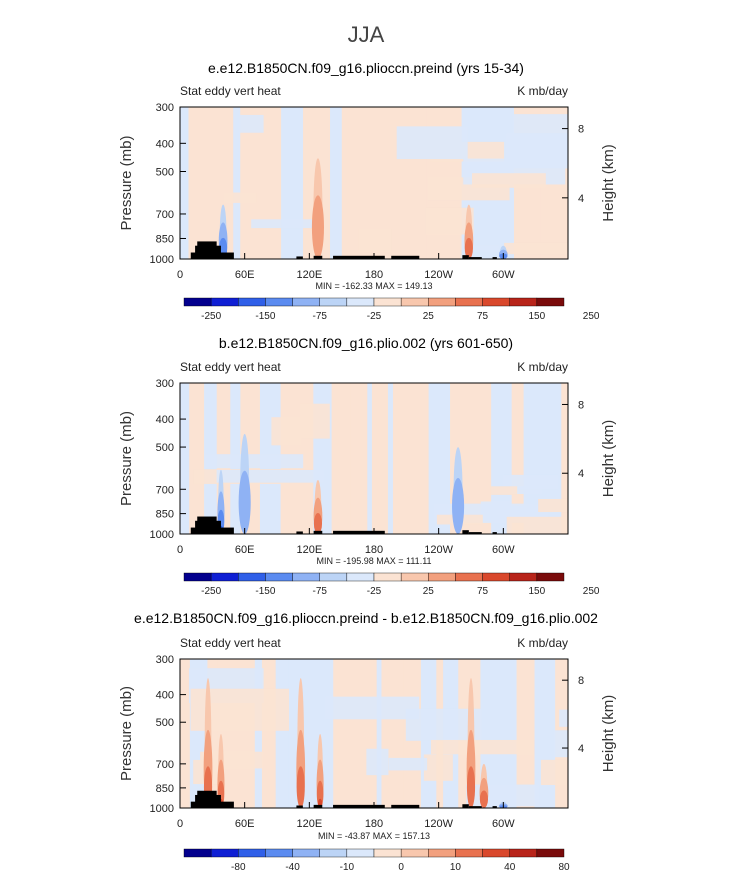  Describe the element at coordinates (180, 824) in the screenshot. I see `x-tick-label: 0` at that location.